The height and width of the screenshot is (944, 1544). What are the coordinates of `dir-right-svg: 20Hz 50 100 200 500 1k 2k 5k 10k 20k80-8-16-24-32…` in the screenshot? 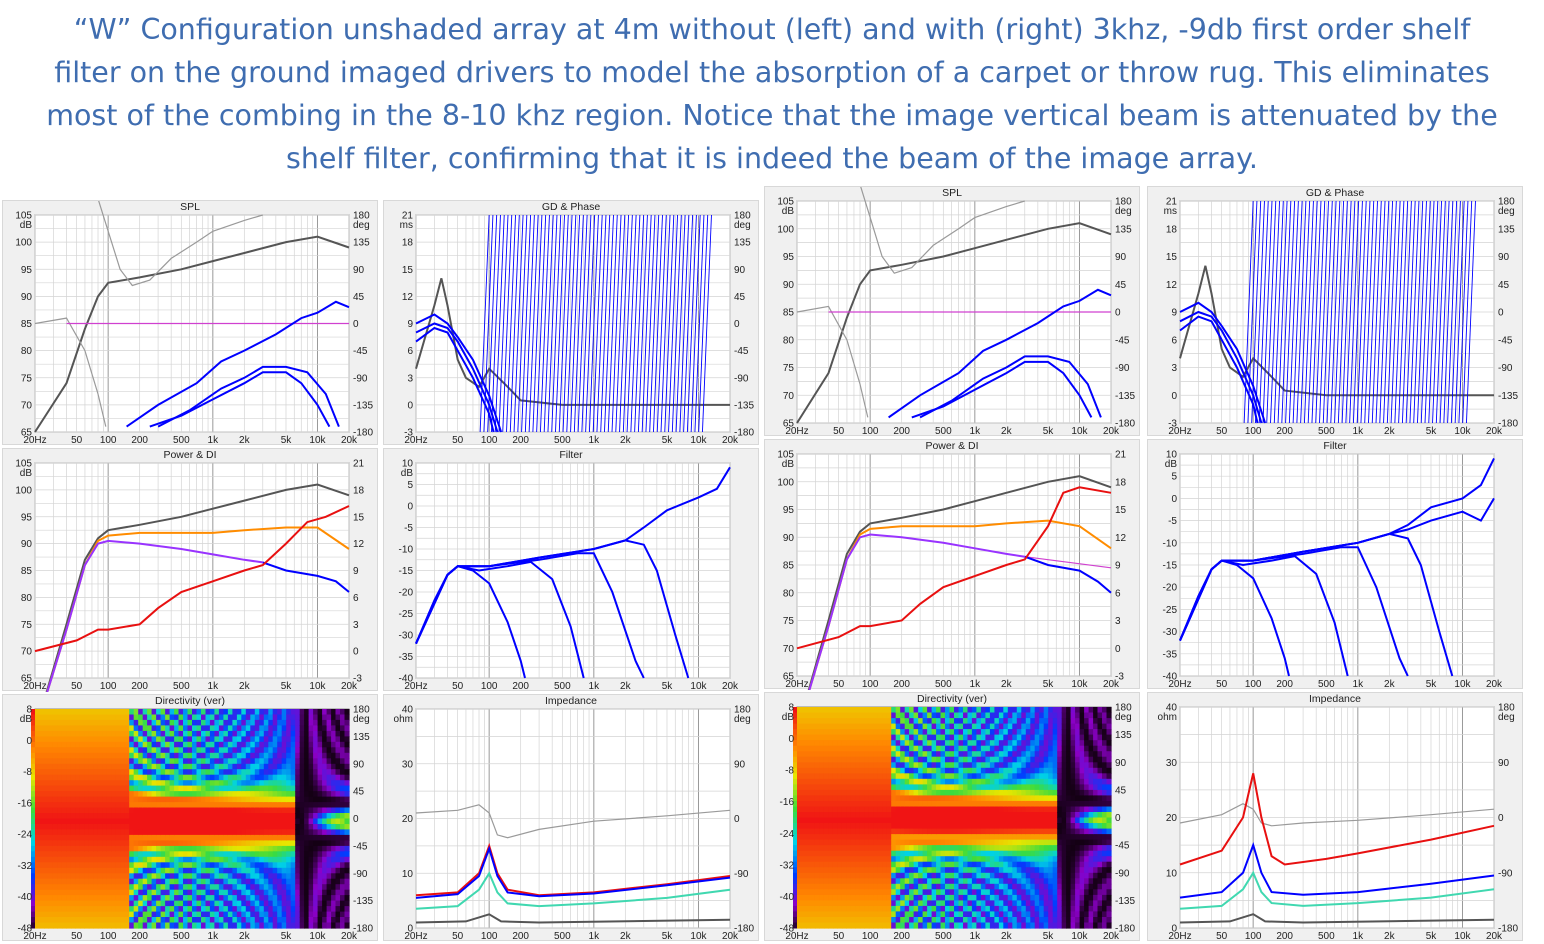 It's located at (958, 823).